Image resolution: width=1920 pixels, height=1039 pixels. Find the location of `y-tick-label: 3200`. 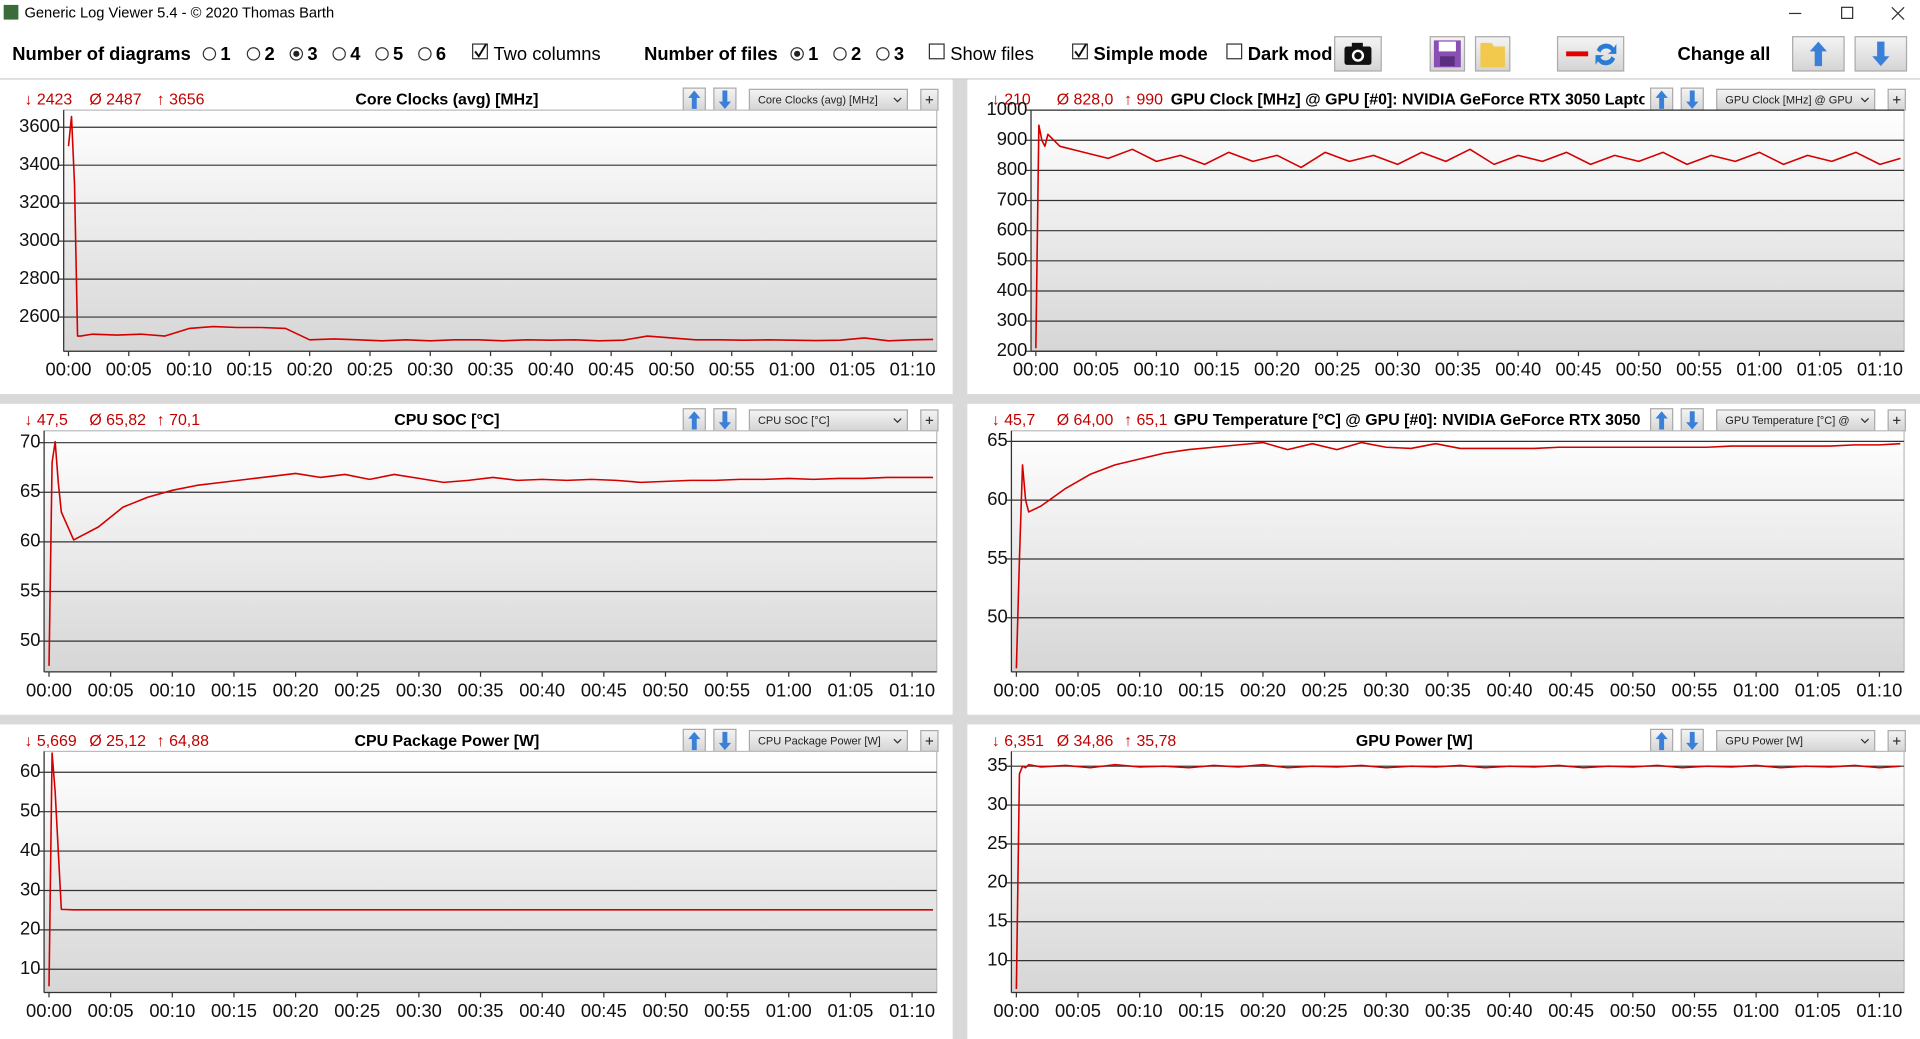

y-tick-label: 3200 is located at coordinates (39, 201).